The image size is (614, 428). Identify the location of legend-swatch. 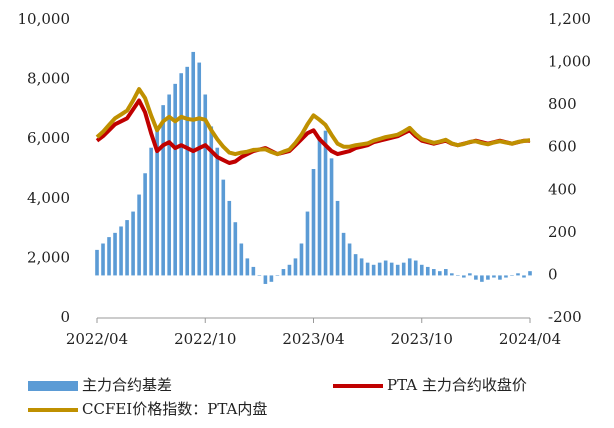
(53, 386).